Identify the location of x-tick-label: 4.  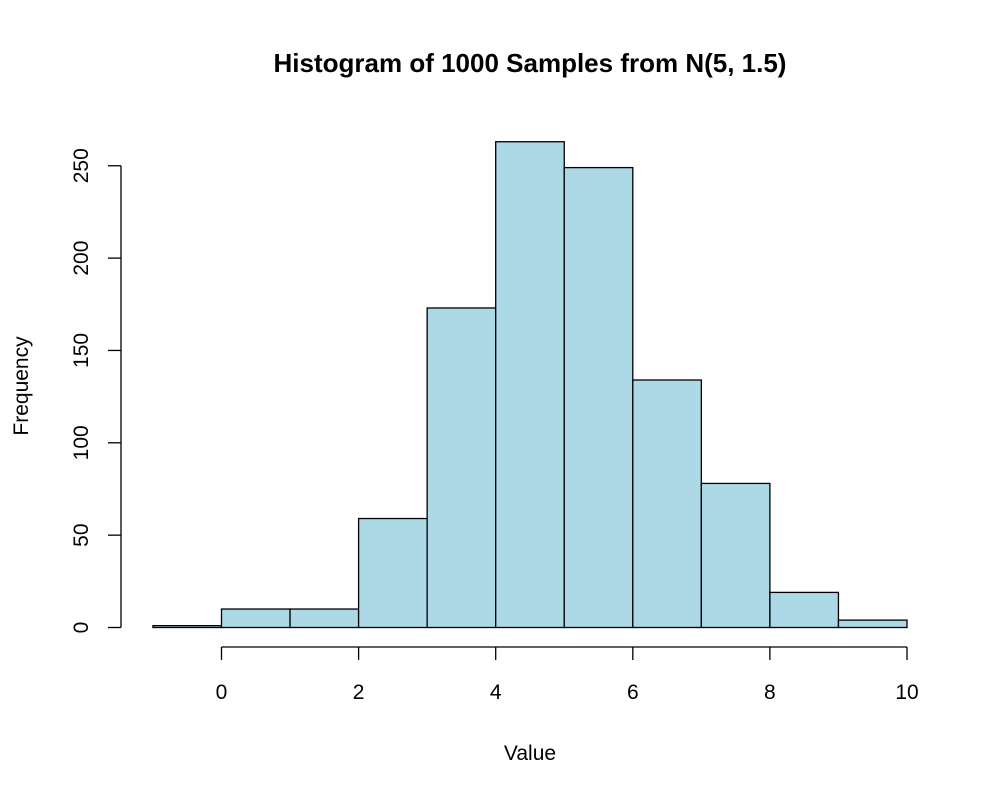
(496, 692).